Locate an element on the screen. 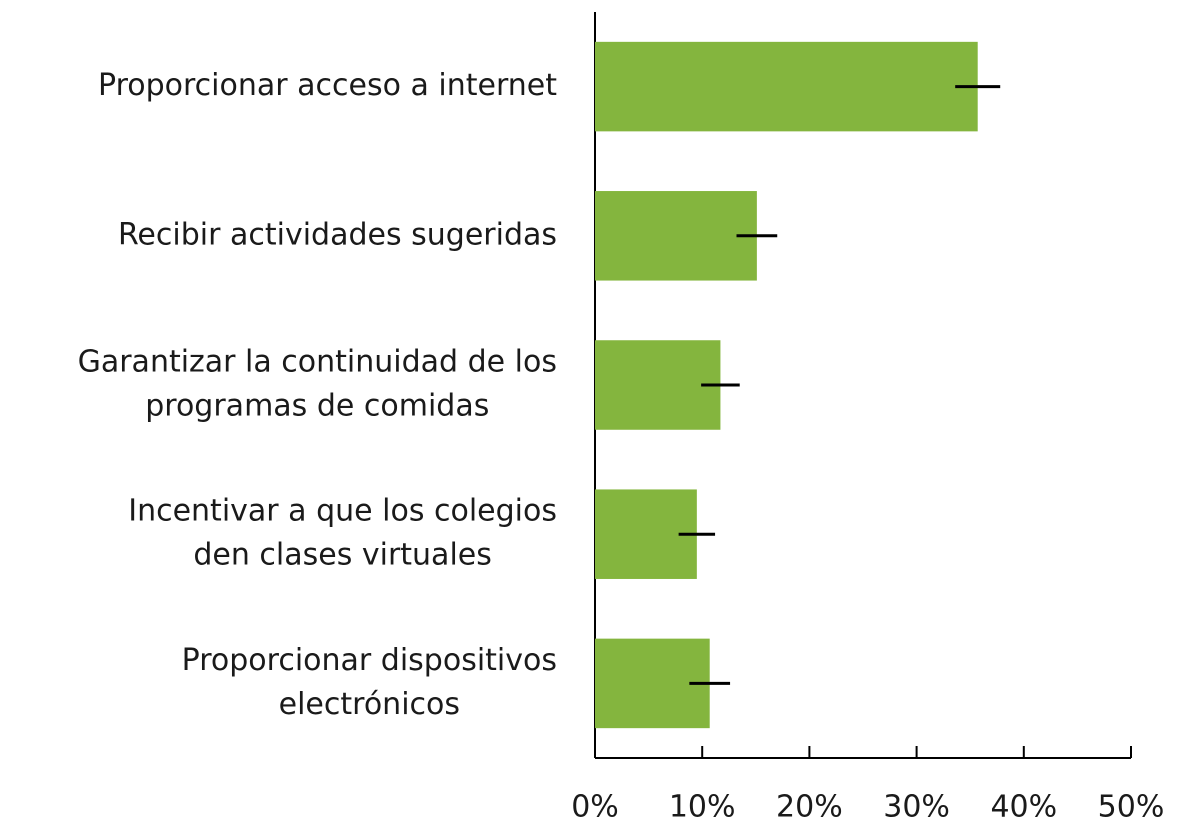 This screenshot has height=828, width=1192. x-tick-label: 30% is located at coordinates (916, 807).